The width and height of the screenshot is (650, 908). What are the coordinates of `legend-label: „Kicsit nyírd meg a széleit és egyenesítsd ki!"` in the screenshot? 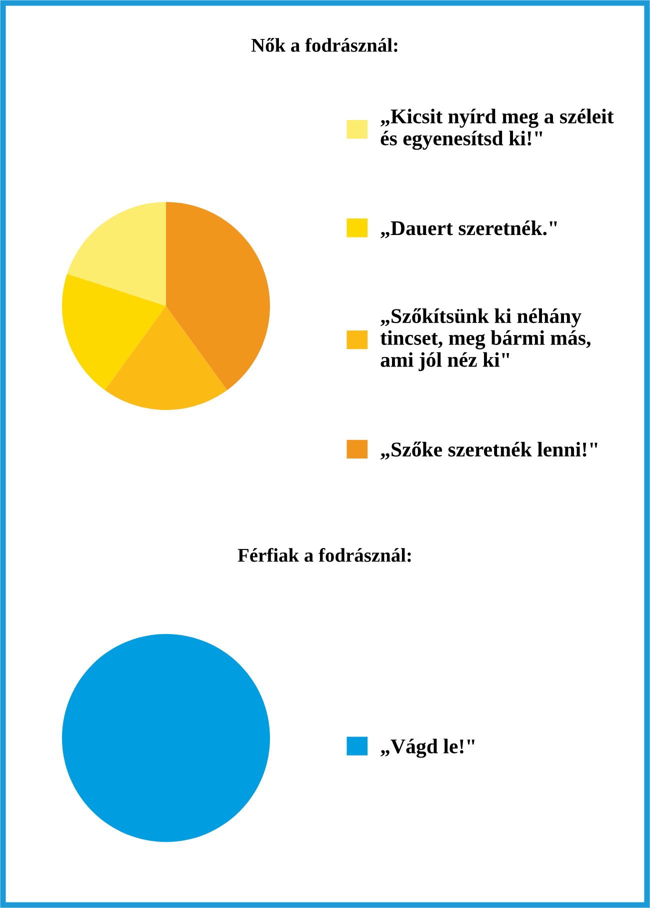 It's located at (497, 129).